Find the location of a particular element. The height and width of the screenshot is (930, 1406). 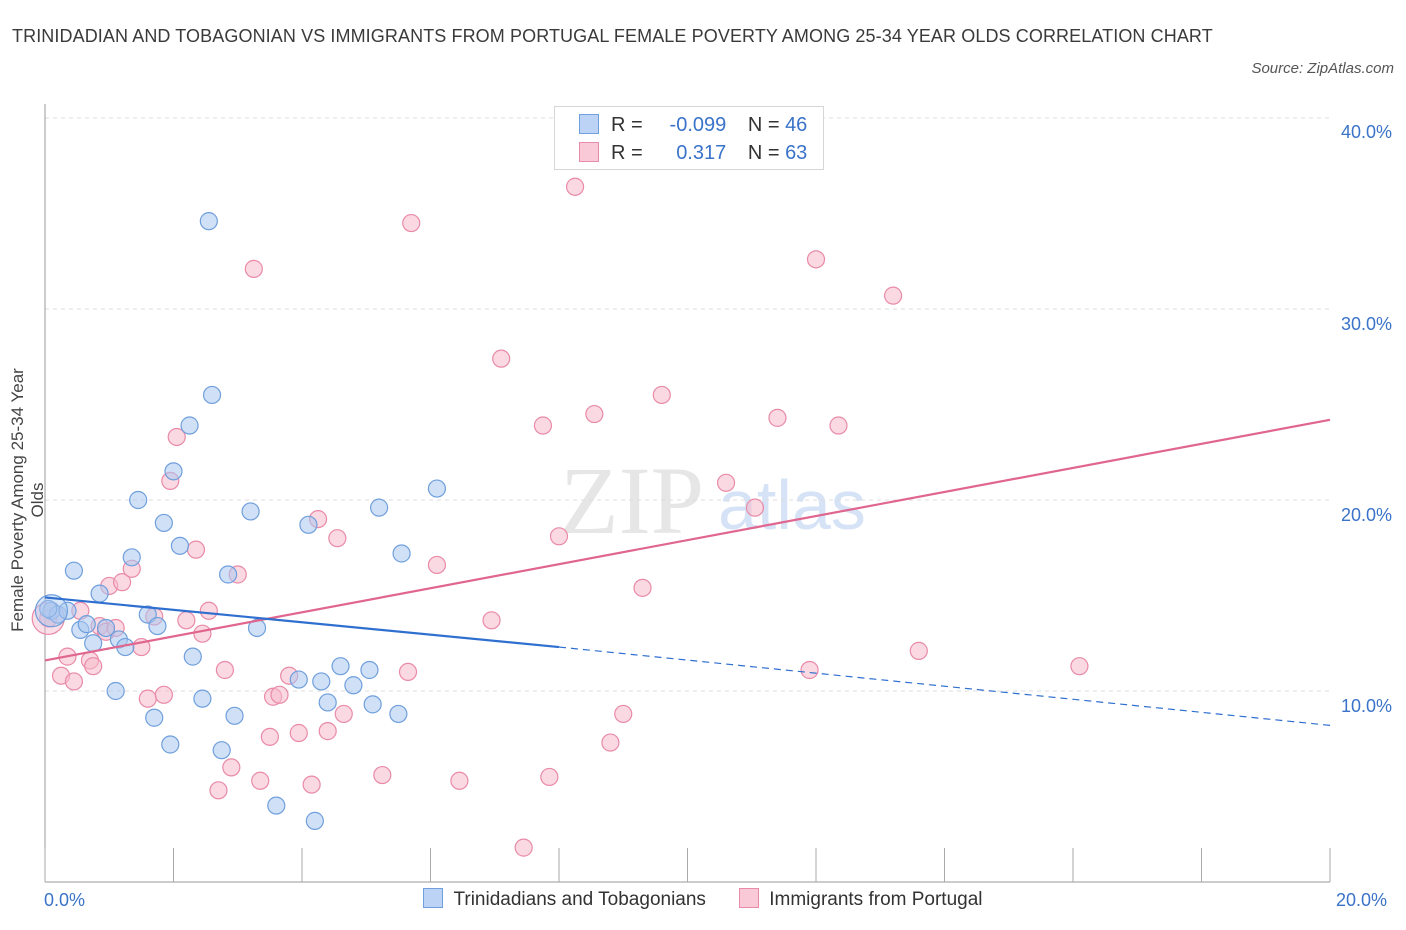

n-label: N = is located at coordinates (763, 125).